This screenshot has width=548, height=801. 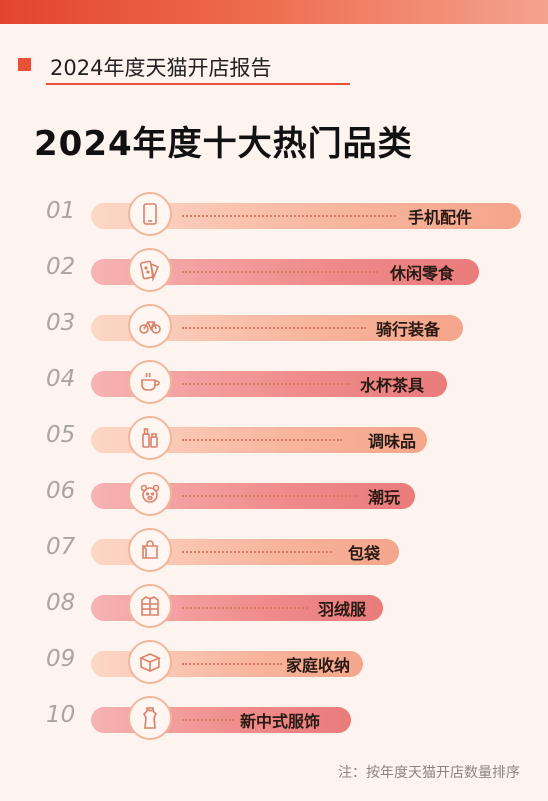 I want to click on page-title: 2024年度十大热门品类, so click(x=223, y=144).